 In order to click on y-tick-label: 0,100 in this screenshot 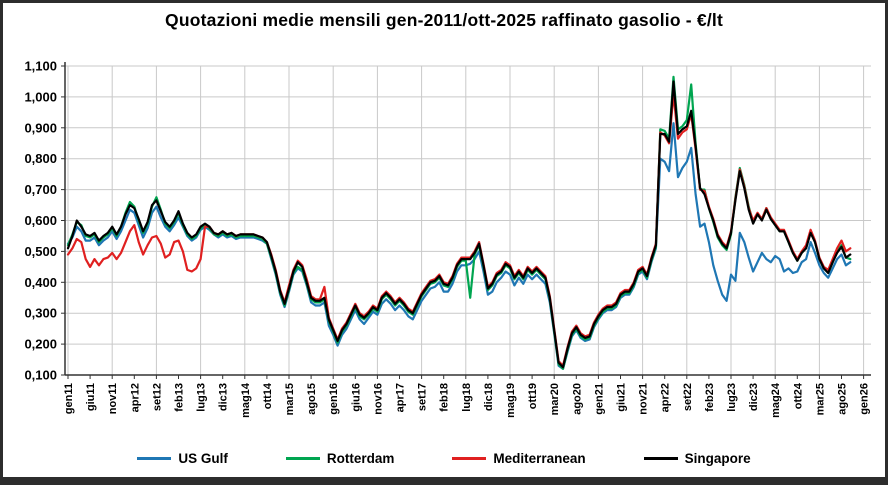, I will do `click(40, 375)`.